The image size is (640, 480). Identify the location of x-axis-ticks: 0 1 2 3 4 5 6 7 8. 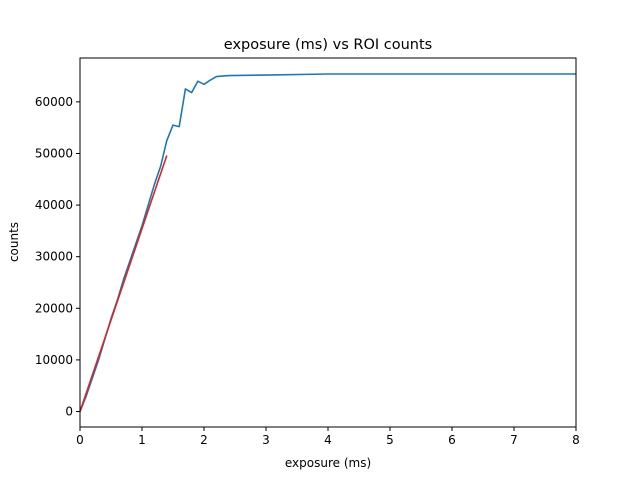
(328, 437).